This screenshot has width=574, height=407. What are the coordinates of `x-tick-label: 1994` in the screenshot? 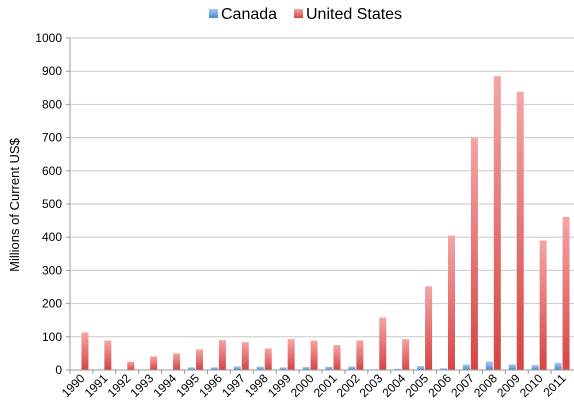 It's located at (164, 385).